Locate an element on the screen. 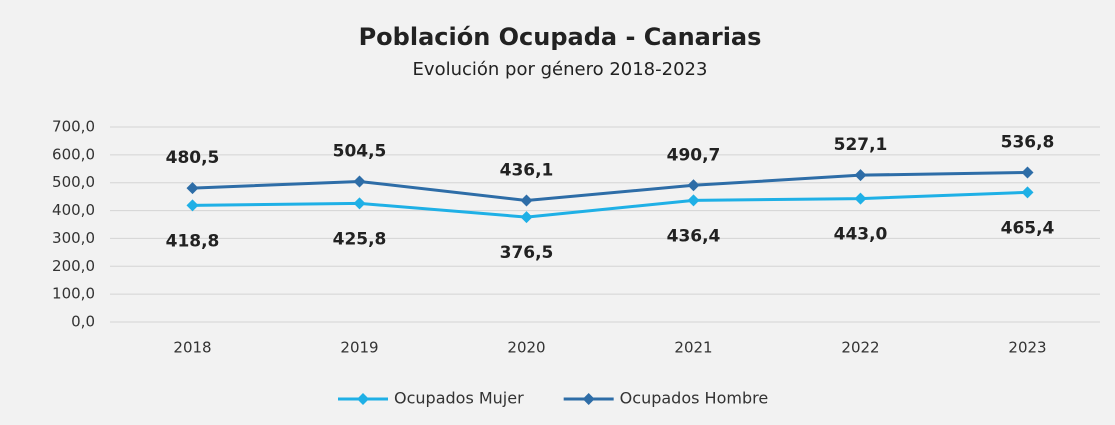 Image resolution: width=1115 pixels, height=425 pixels. chart-subtitle: Evolución por género 2018-2023 is located at coordinates (560, 69).